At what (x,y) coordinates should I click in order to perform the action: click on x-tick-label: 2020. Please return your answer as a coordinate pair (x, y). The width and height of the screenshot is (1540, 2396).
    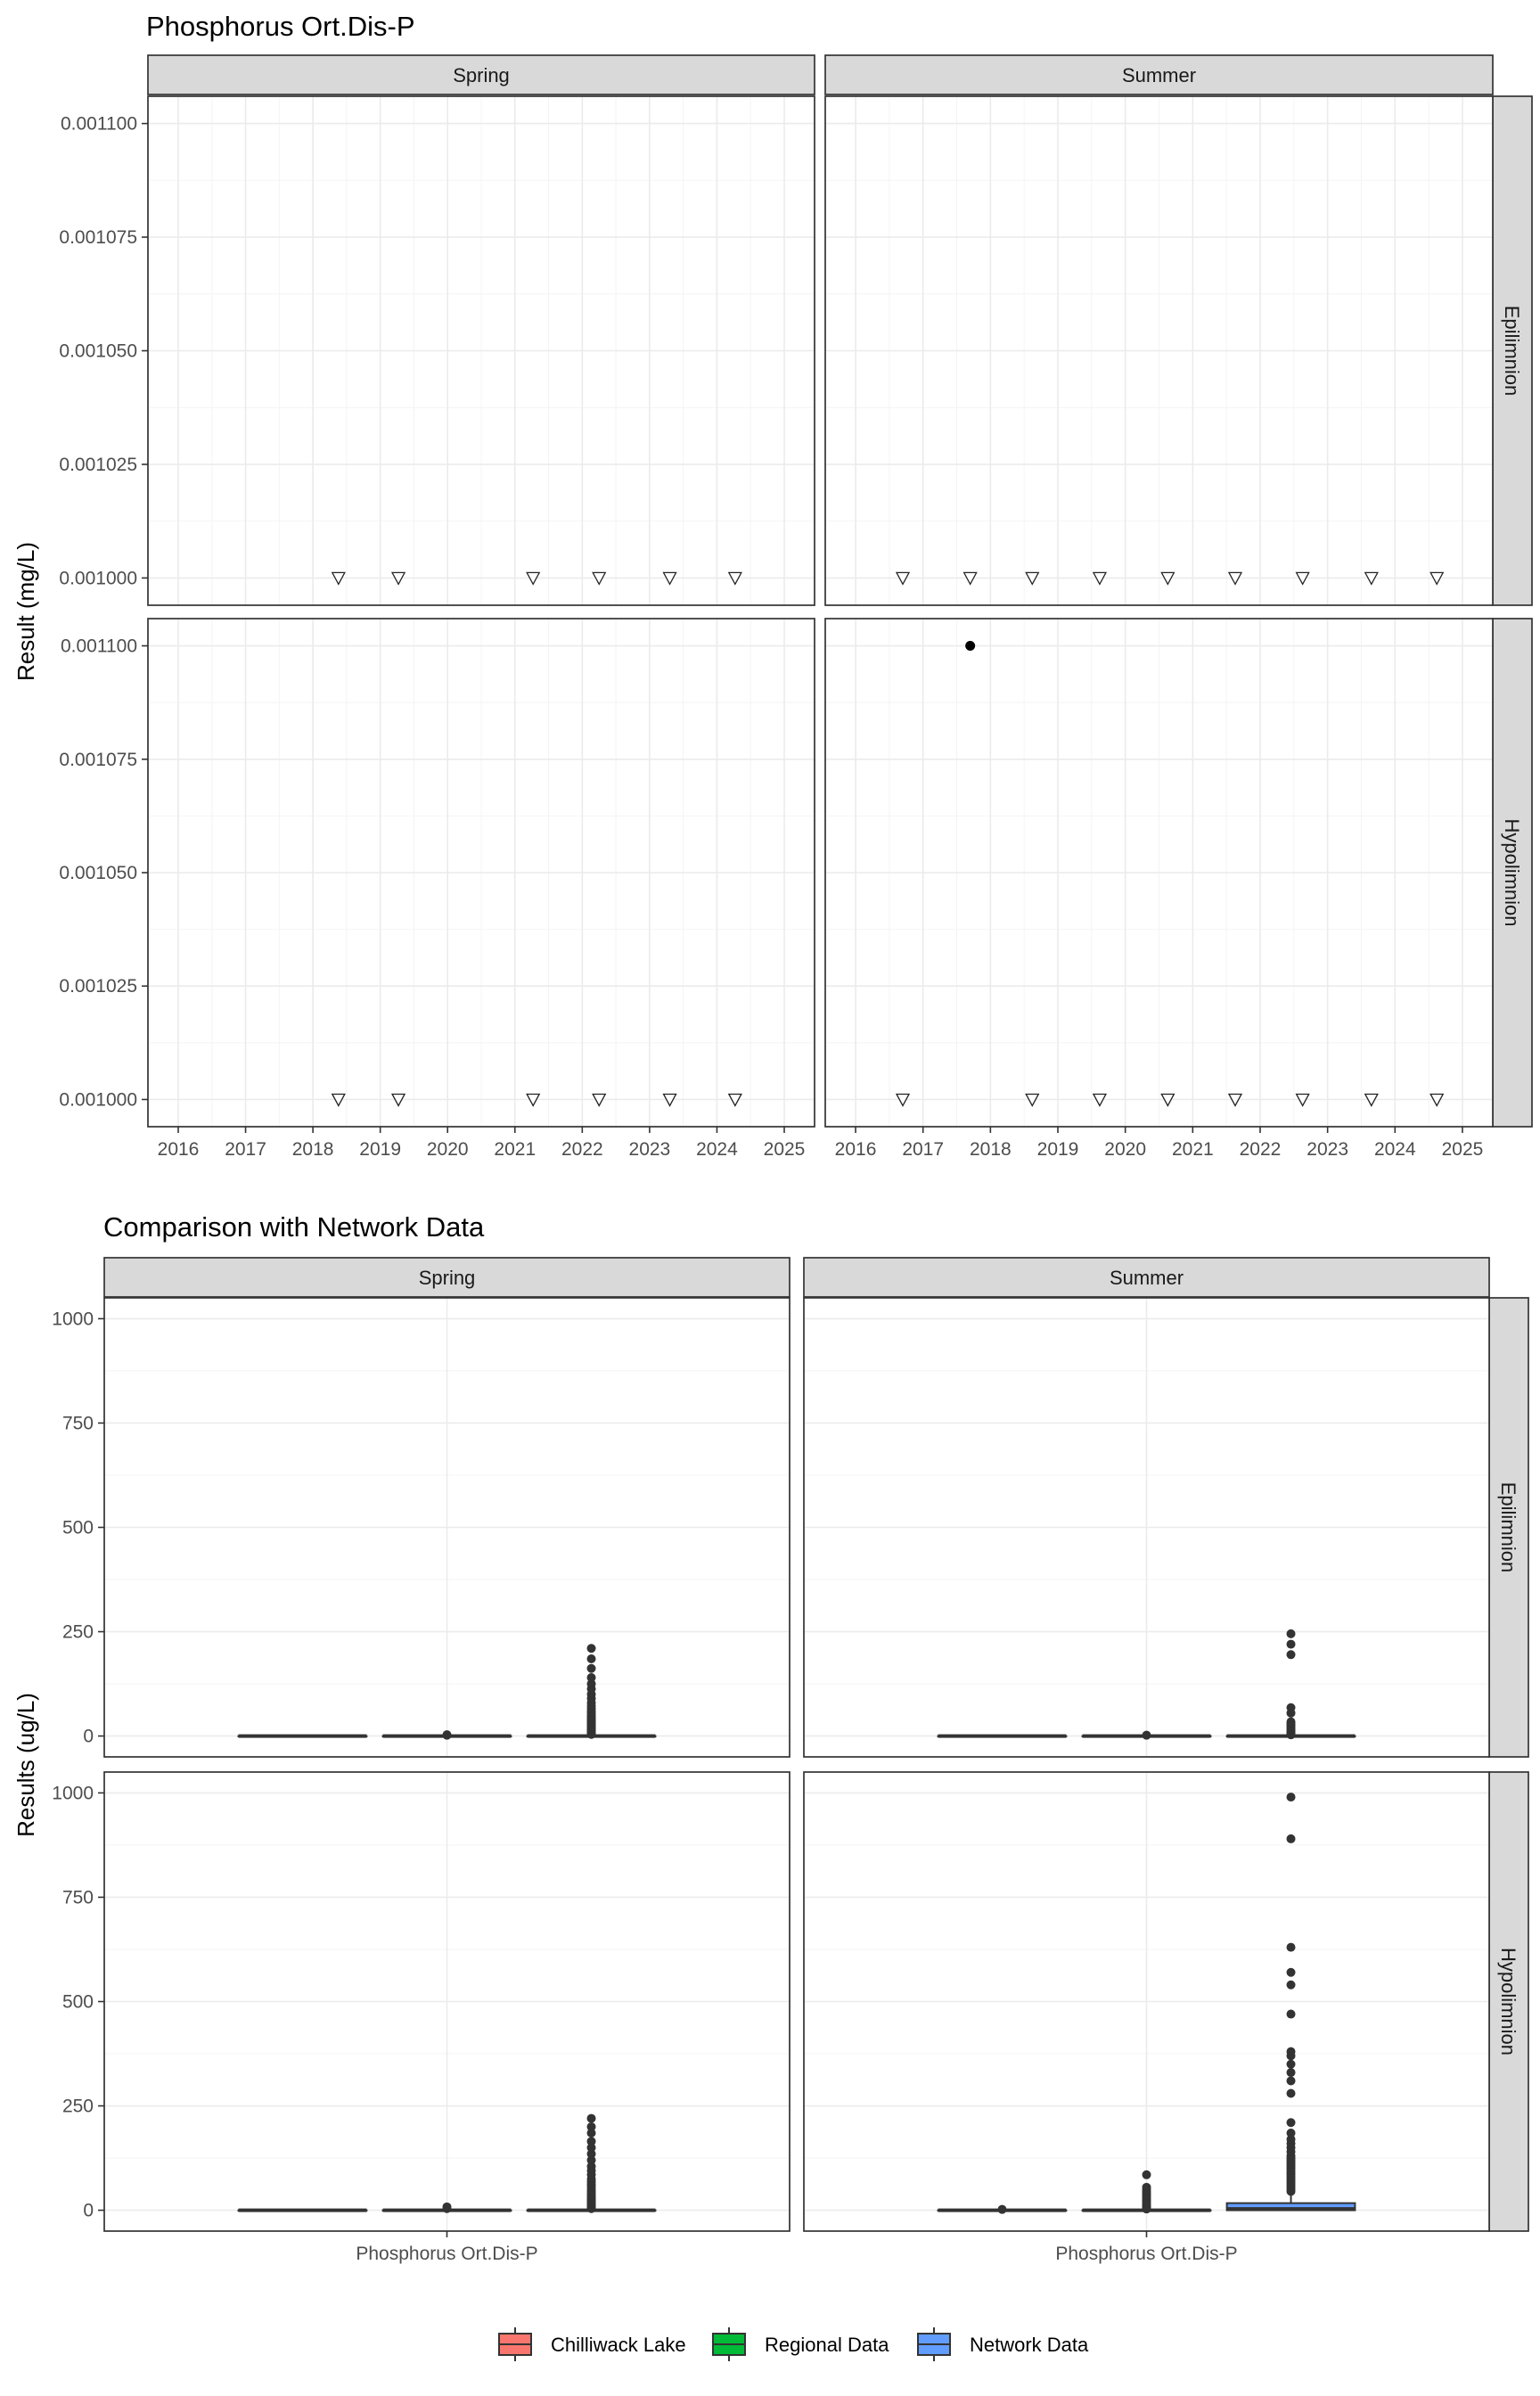
    Looking at the image, I should click on (448, 1149).